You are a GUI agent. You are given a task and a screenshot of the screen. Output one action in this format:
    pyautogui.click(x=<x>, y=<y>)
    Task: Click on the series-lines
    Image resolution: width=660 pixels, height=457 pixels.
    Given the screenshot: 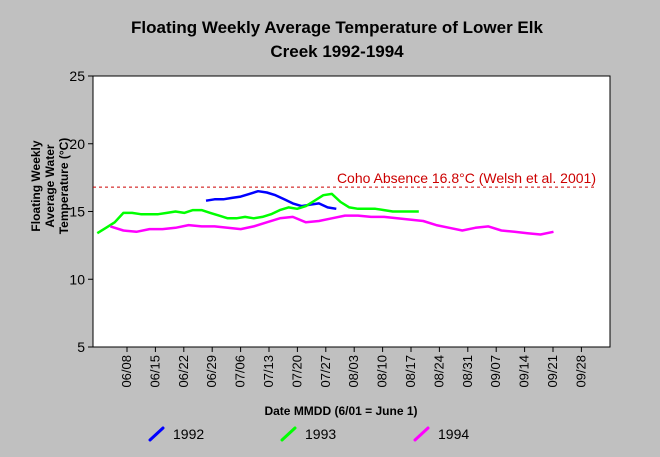 What is the action you would take?
    pyautogui.click(x=325, y=212)
    